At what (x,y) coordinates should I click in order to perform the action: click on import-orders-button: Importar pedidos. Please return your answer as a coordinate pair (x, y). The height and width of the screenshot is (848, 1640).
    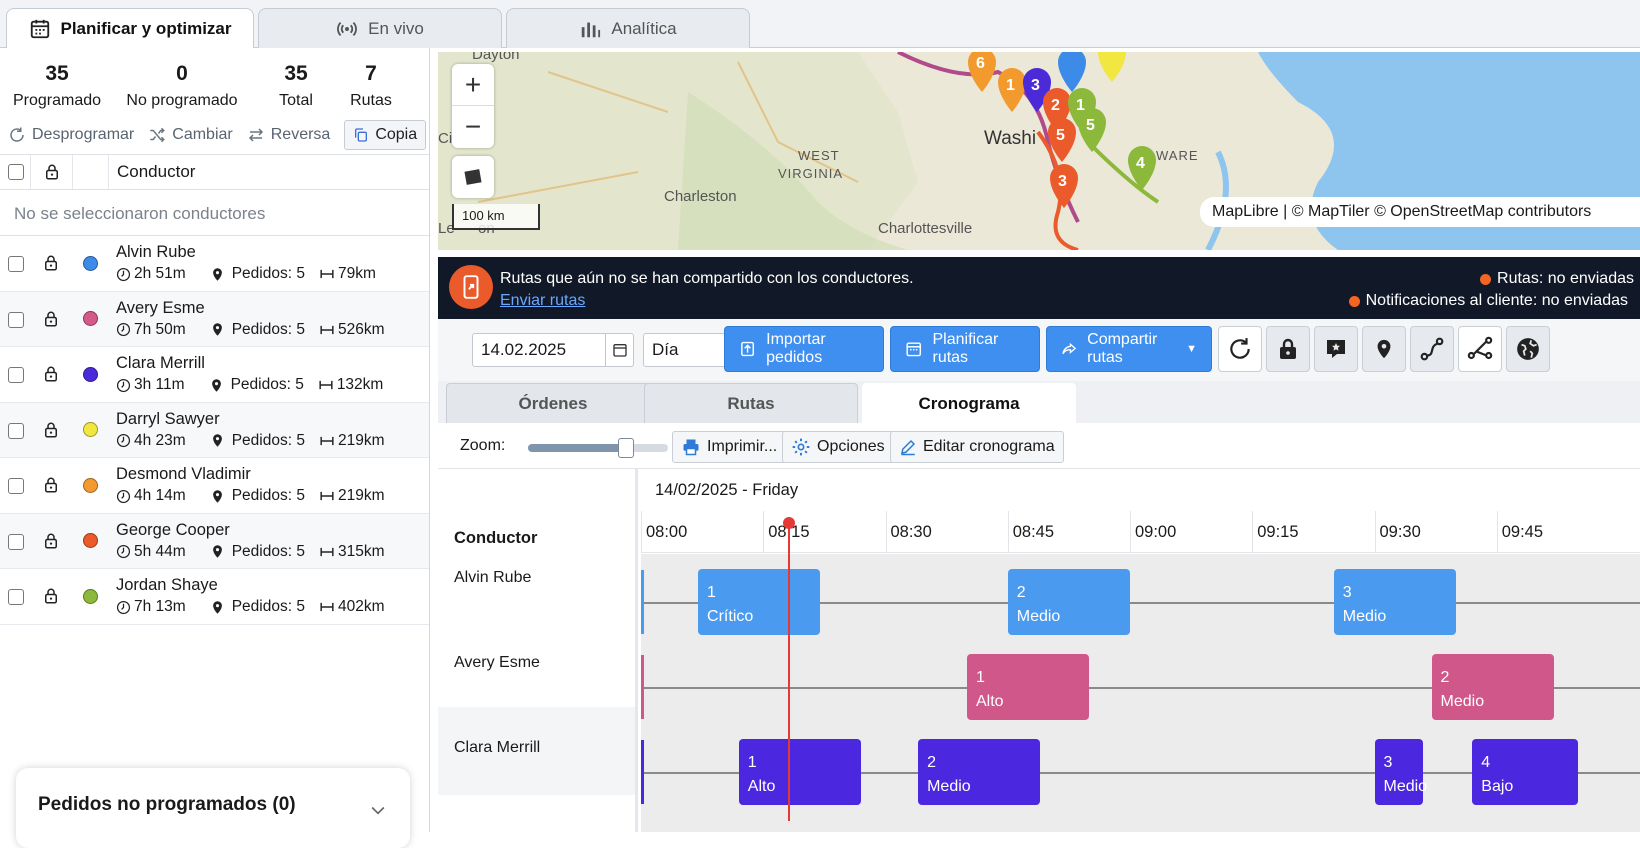
    Looking at the image, I should click on (804, 349).